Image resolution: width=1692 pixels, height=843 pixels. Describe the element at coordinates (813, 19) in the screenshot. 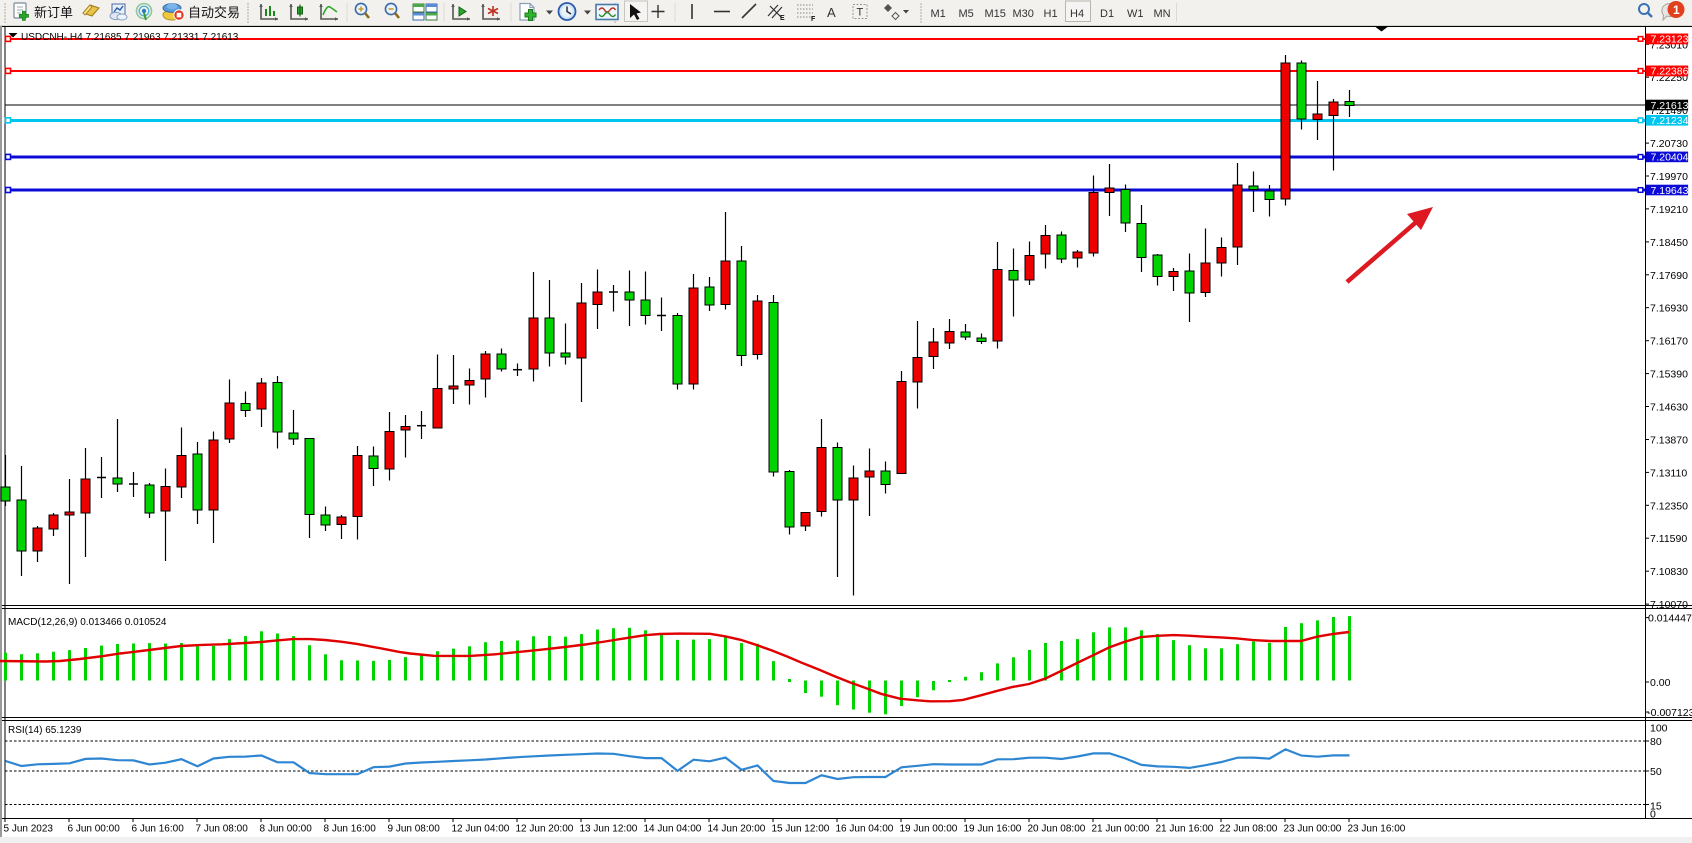

I see `svg-text: F` at that location.